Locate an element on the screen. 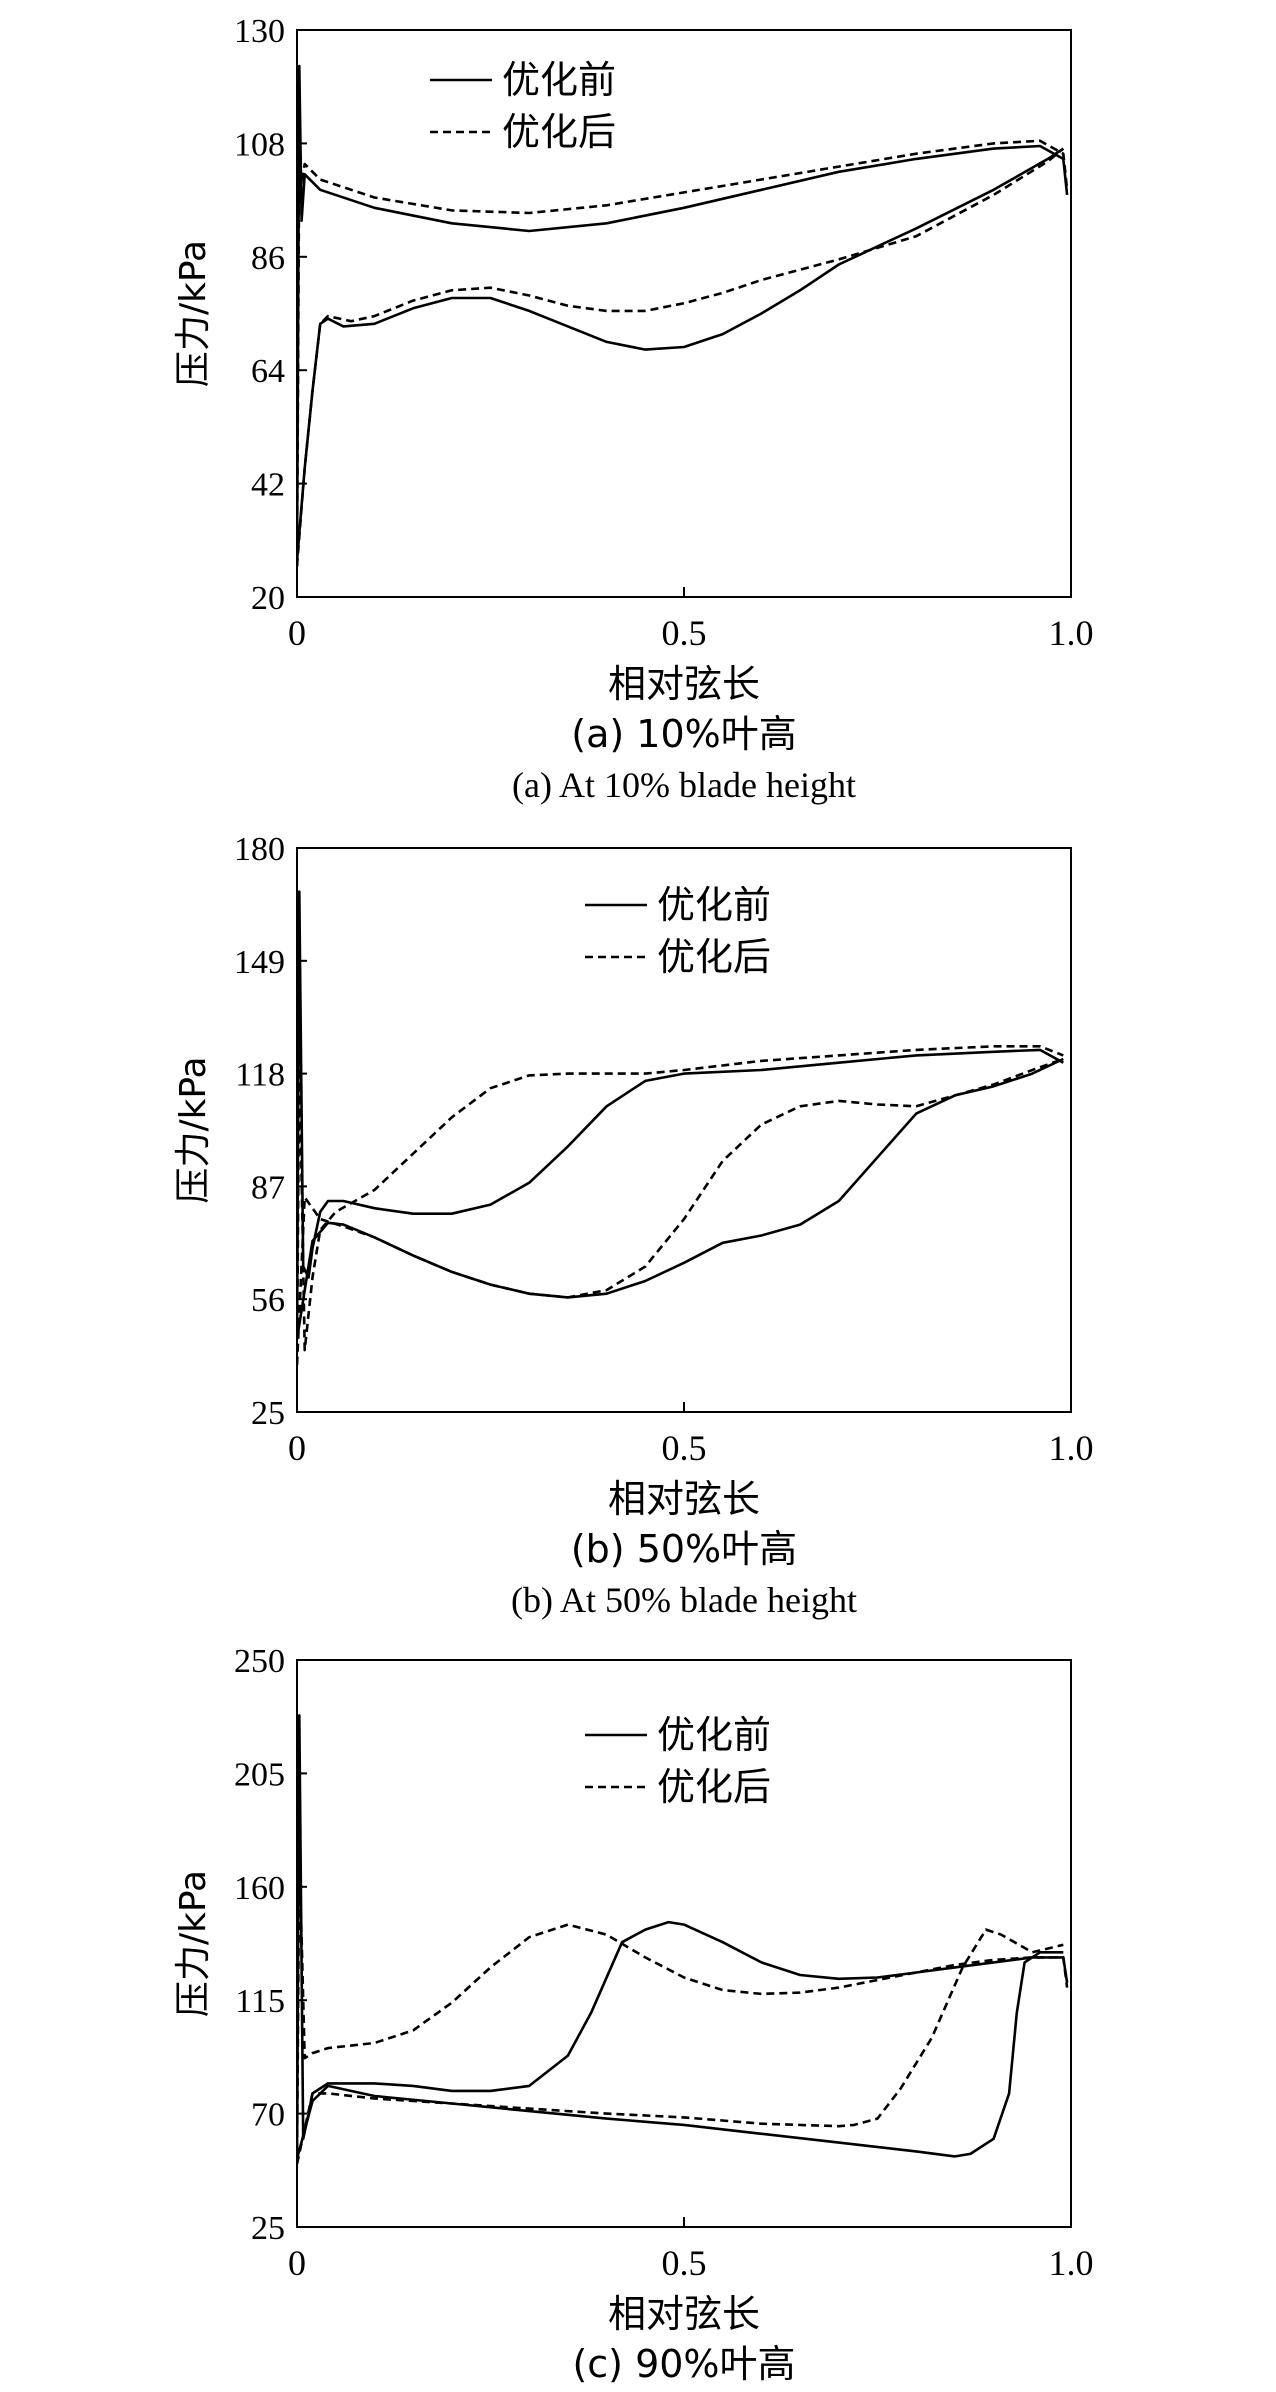  y-tick-label: 250 is located at coordinates (259, 1661).